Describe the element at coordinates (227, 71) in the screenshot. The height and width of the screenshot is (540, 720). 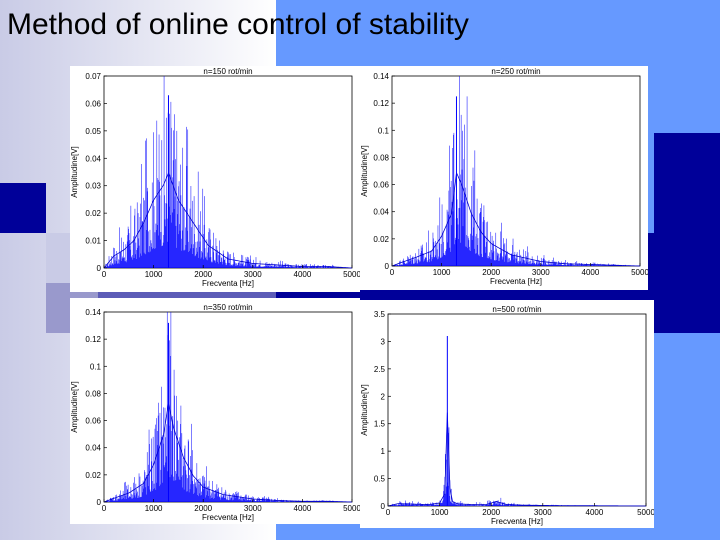
I see `chart-title: n=150 rot/min` at that location.